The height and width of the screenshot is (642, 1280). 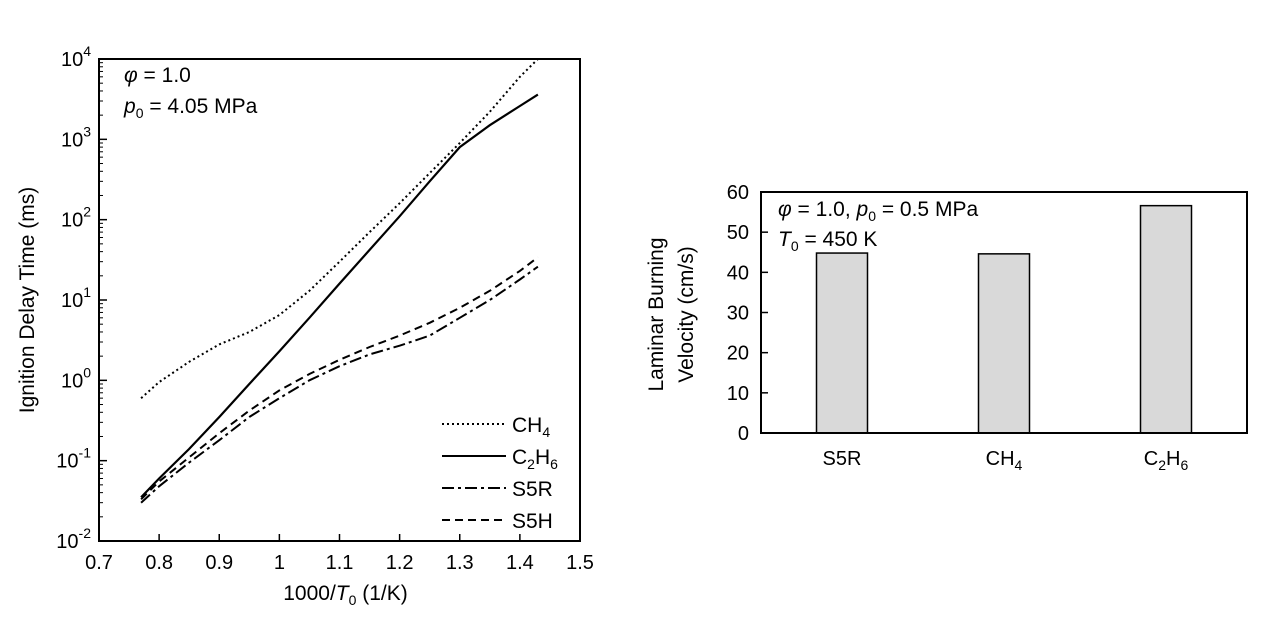 What do you see at coordinates (27, 300) in the screenshot?
I see `y-axis-label: Ignition Delay Time (ms)` at bounding box center [27, 300].